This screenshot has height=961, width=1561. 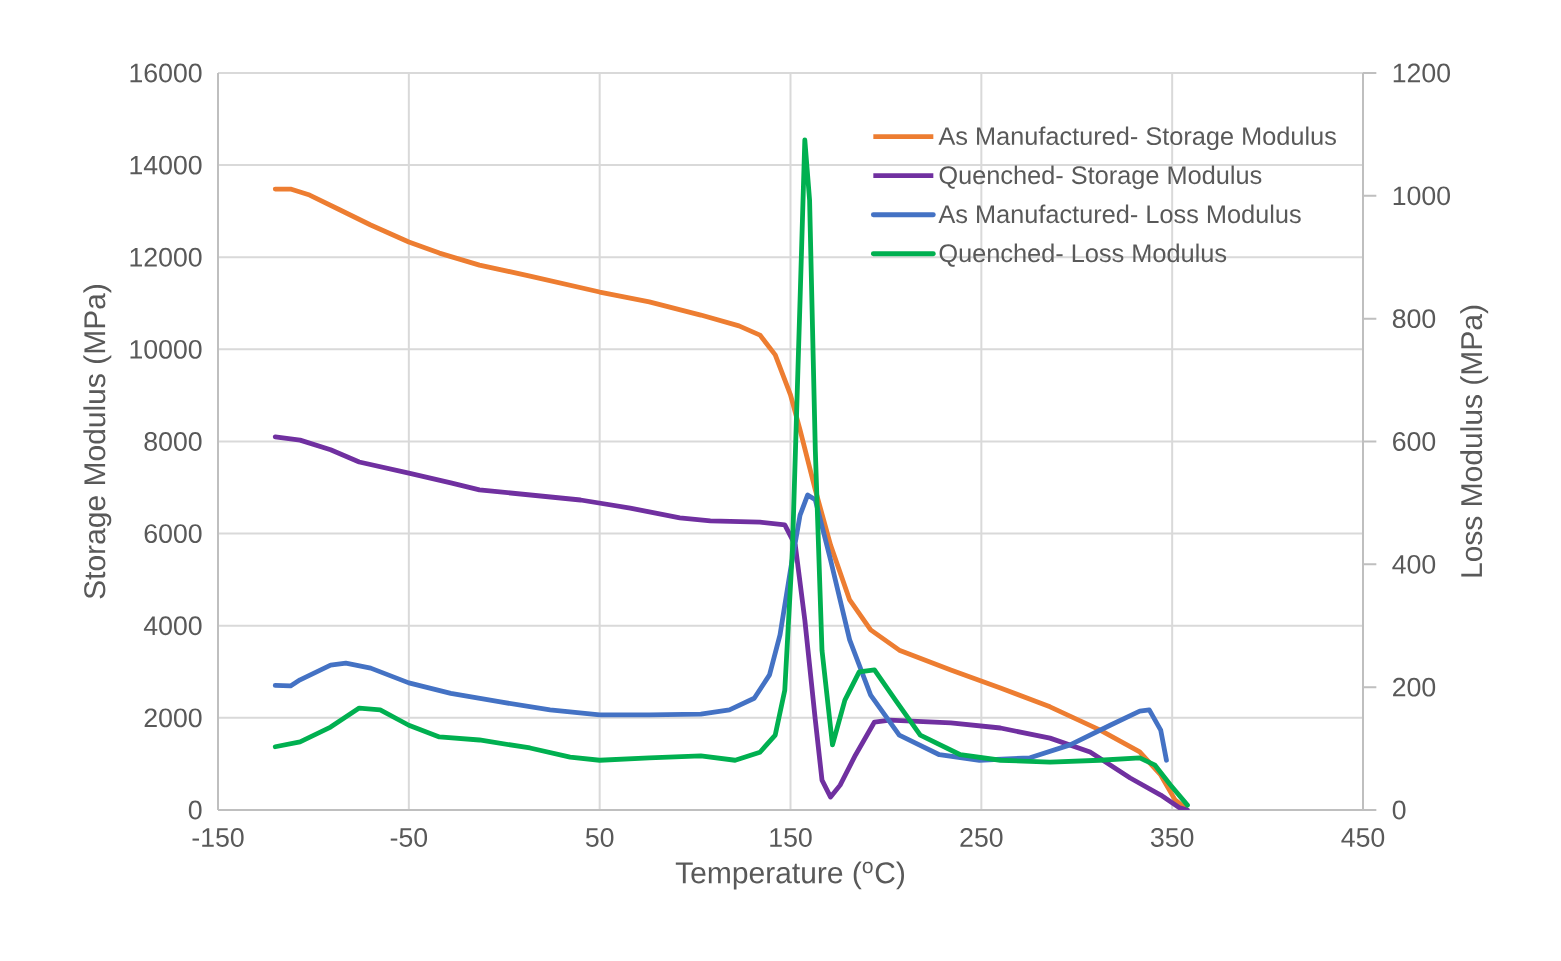 What do you see at coordinates (166, 73) in the screenshot?
I see `y-tick-label: 16000` at bounding box center [166, 73].